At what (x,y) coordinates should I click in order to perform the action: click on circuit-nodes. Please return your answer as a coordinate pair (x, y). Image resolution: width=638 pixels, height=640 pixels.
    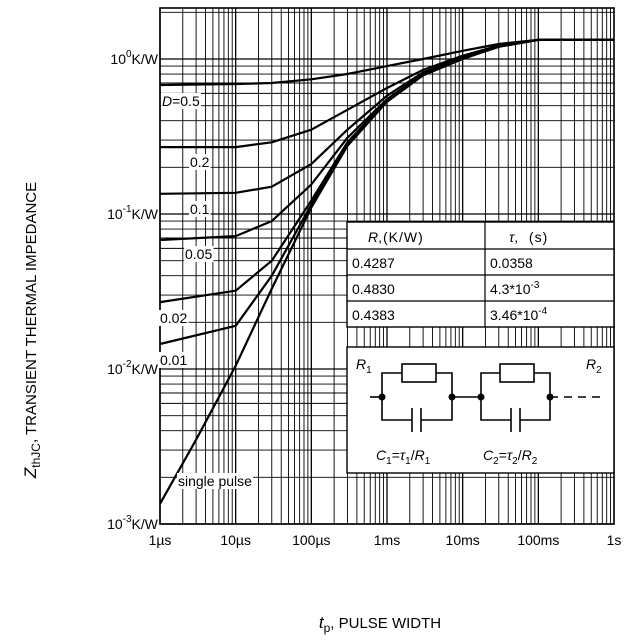
    Looking at the image, I should click on (466, 397).